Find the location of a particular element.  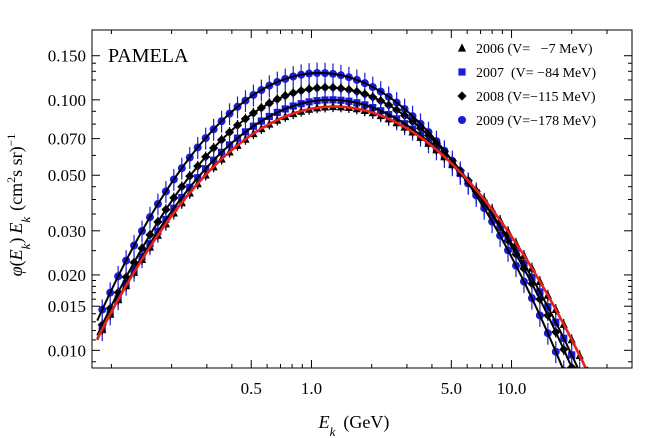

legend-label: 2006 (V= −7 MeV) is located at coordinates (534, 49).